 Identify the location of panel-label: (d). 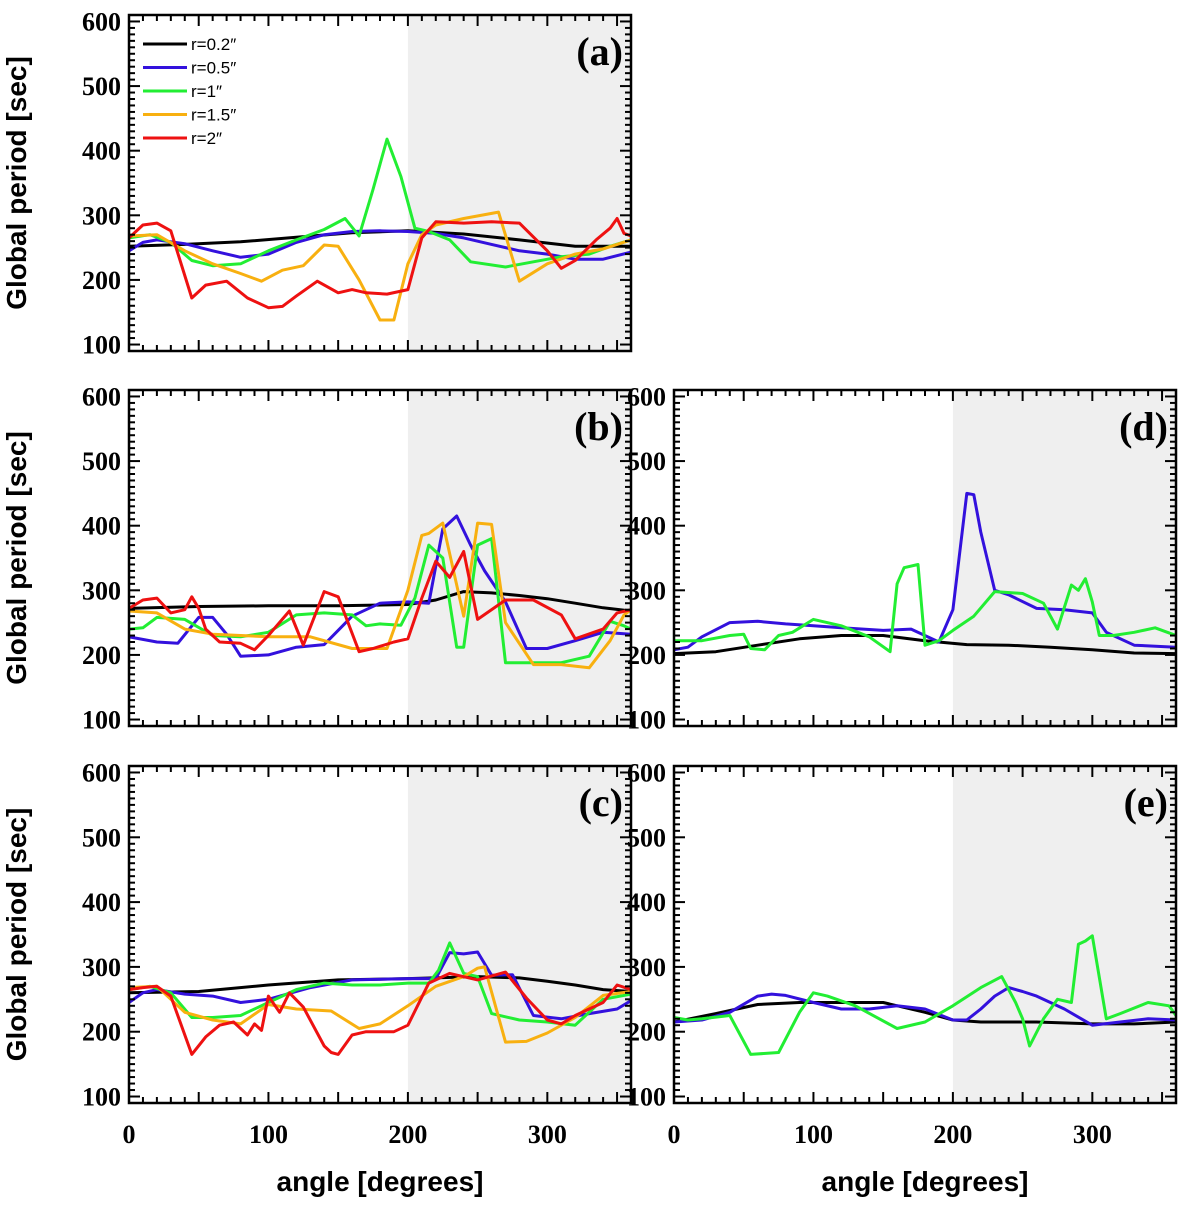
(1143, 426).